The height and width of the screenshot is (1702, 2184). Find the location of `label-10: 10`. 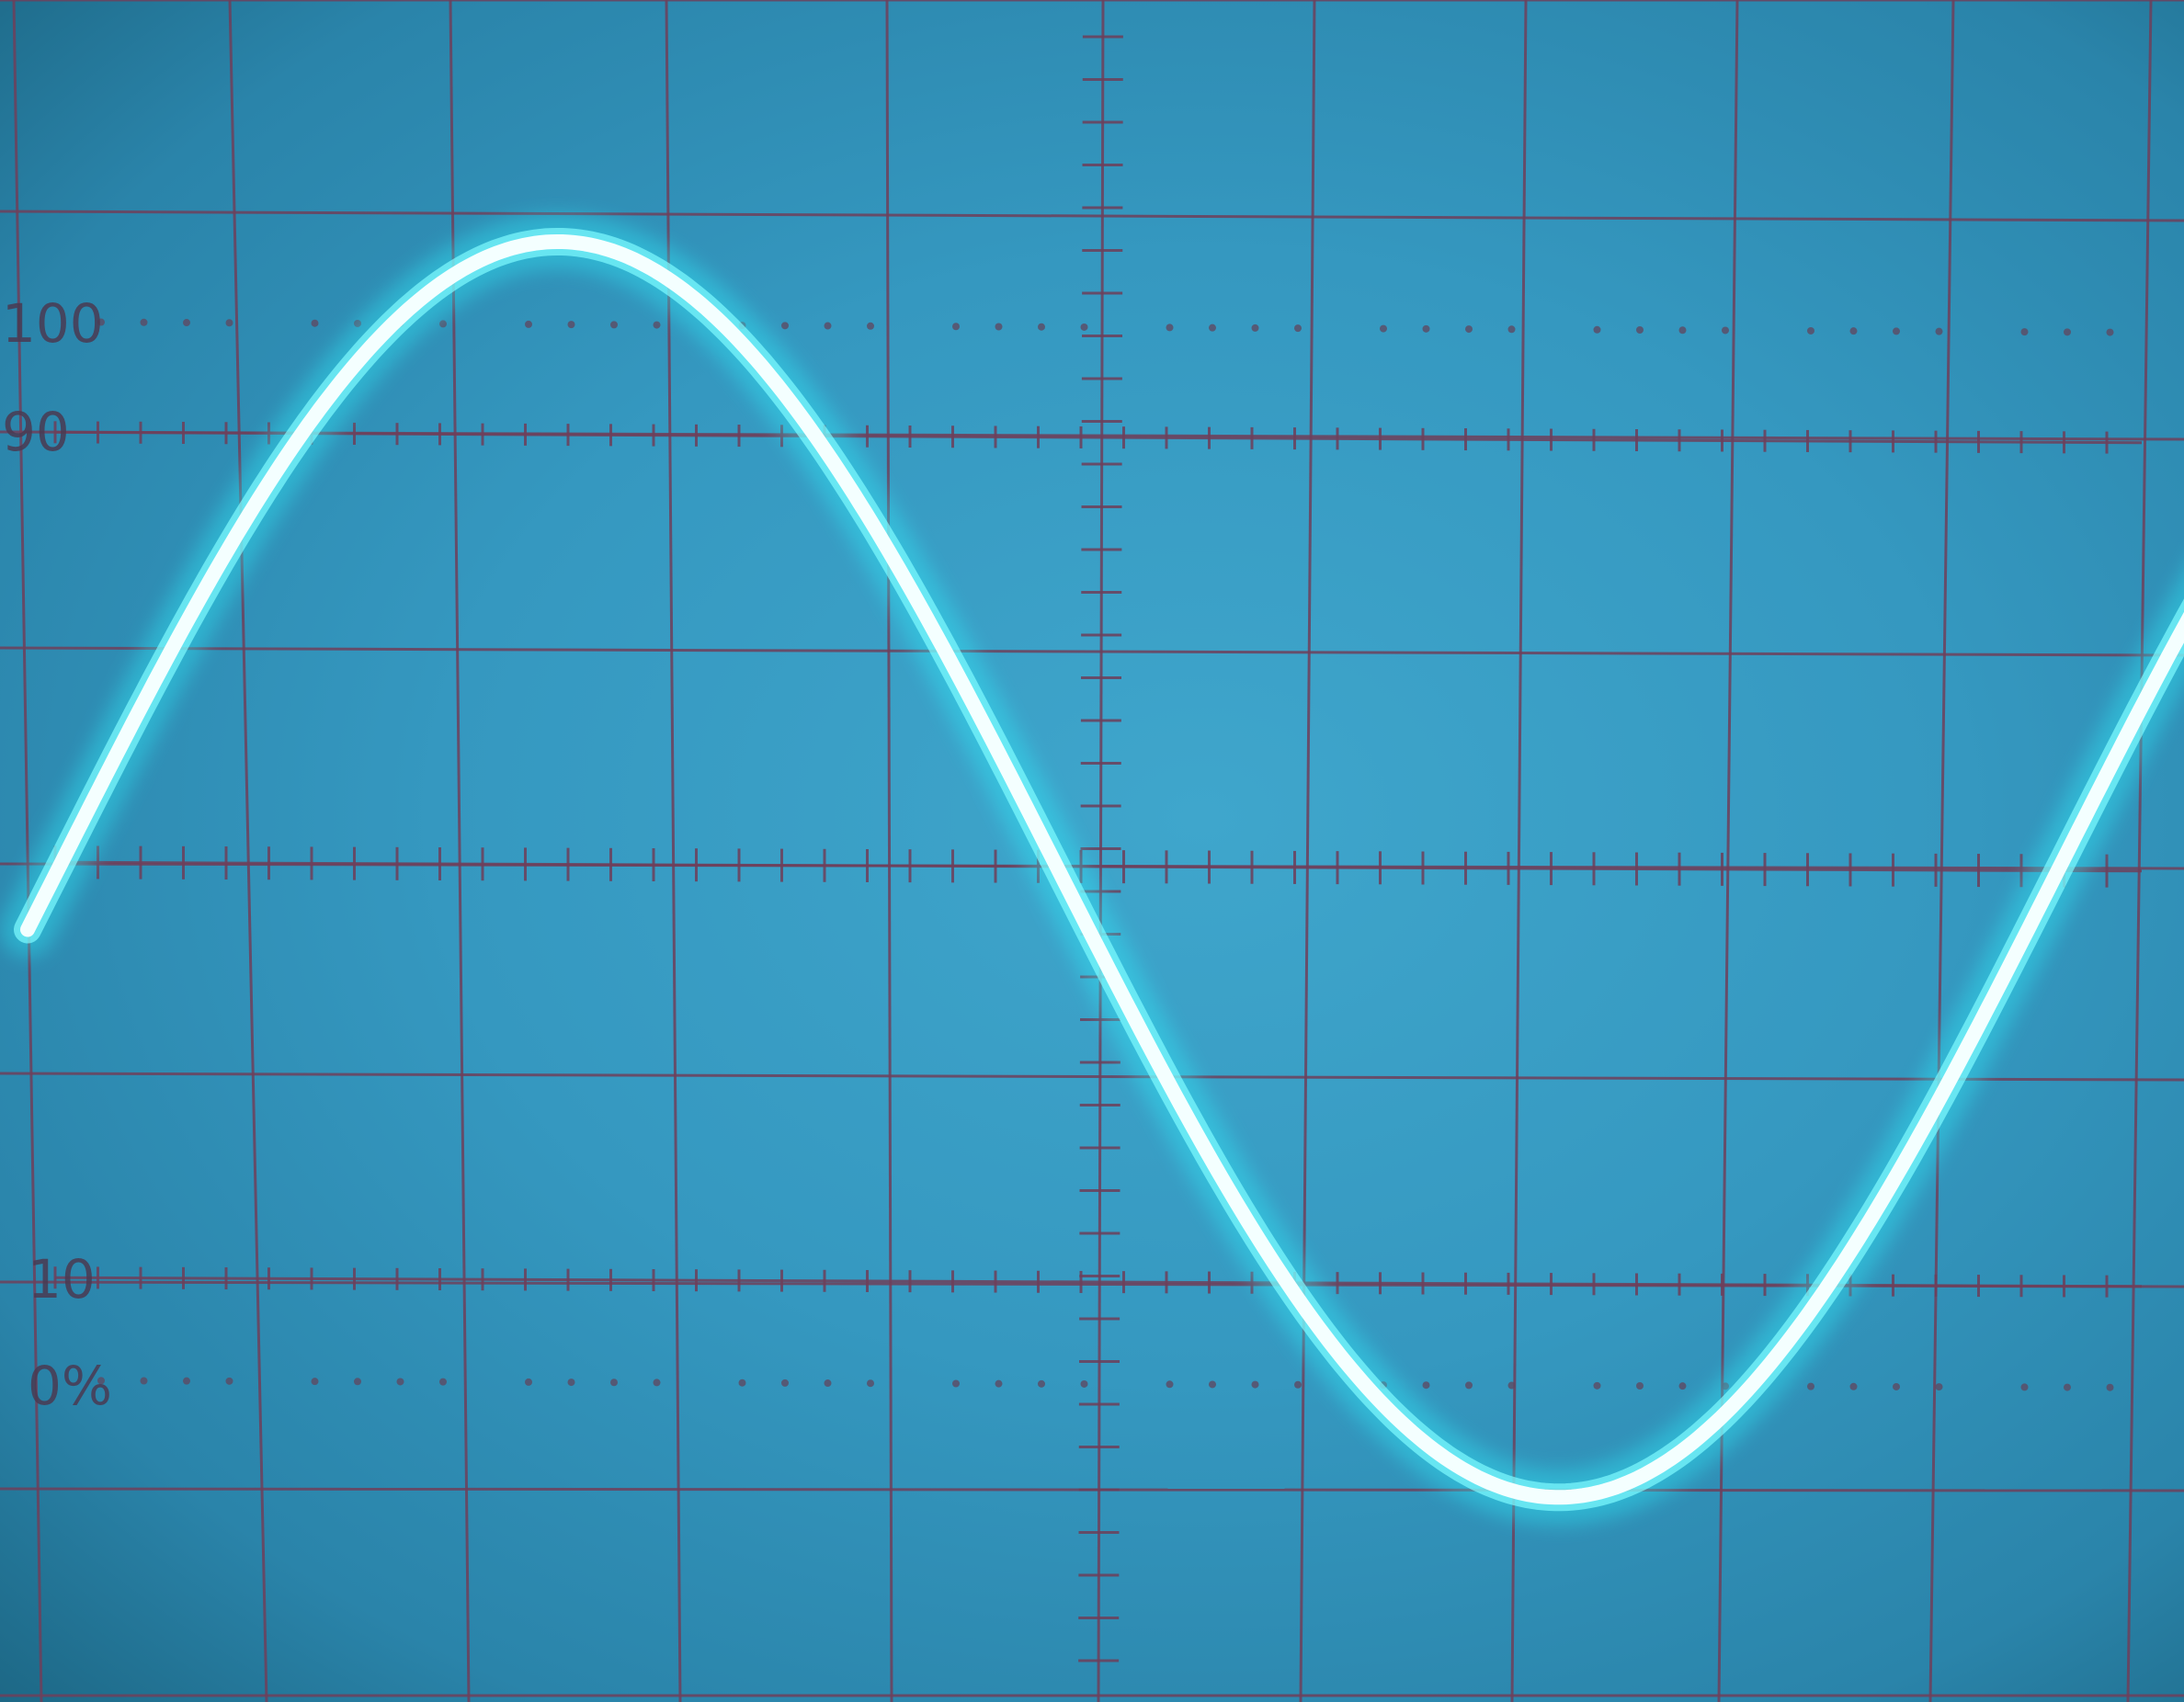

label-10: 10 is located at coordinates (62, 1279).